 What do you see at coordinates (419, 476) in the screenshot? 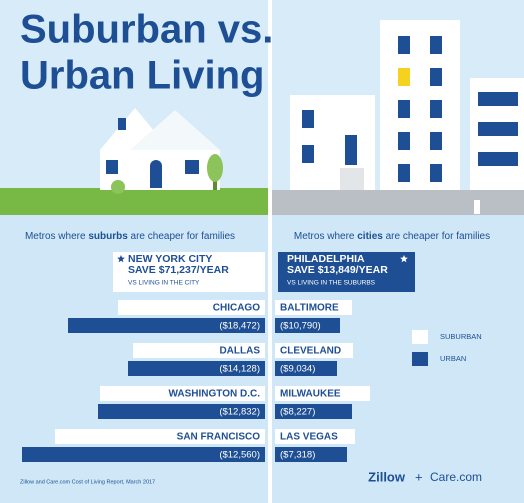
I see `logo: +` at bounding box center [419, 476].